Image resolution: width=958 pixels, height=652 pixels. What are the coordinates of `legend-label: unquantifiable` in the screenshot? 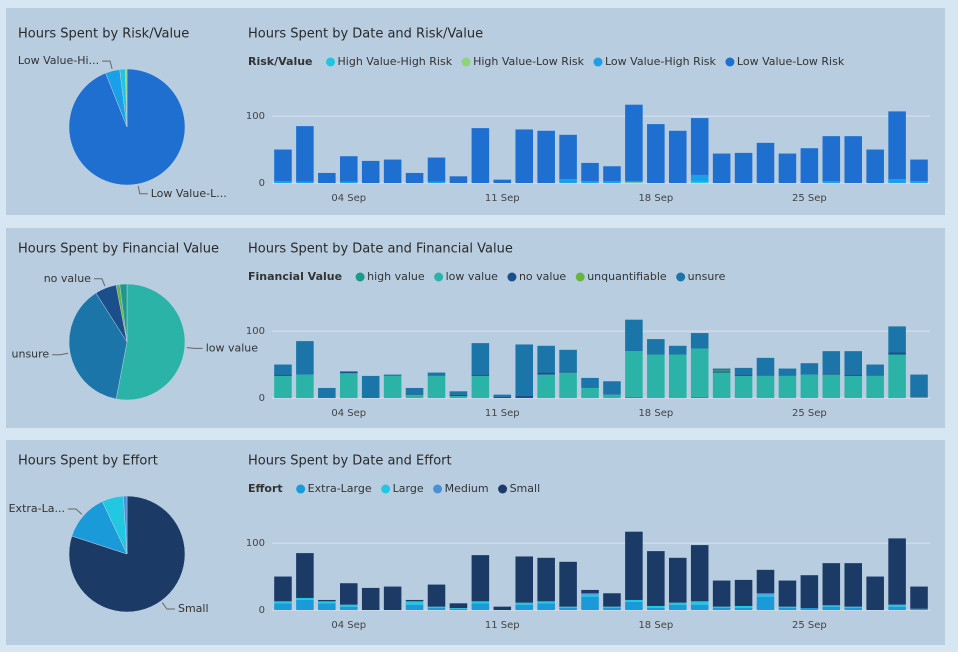 It's located at (627, 276).